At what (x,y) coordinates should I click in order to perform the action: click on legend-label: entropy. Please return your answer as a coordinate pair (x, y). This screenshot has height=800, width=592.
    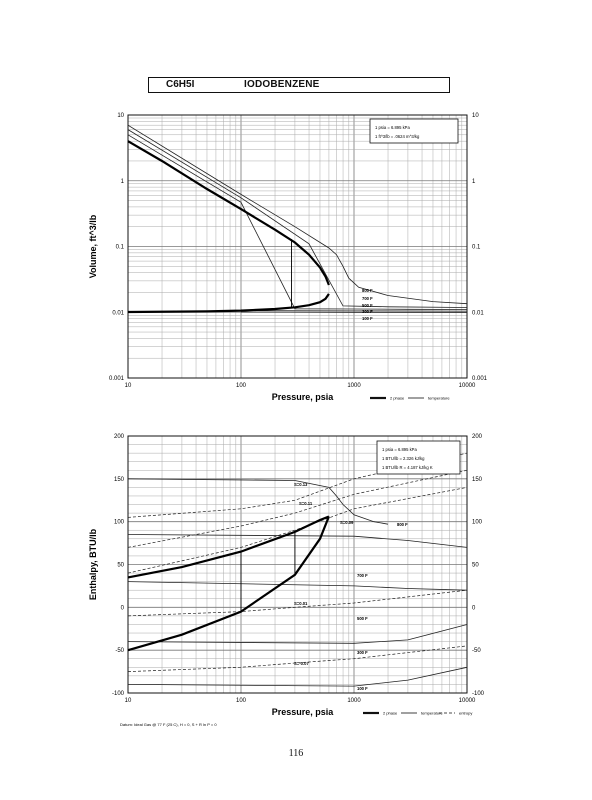
    Looking at the image, I should click on (465, 713).